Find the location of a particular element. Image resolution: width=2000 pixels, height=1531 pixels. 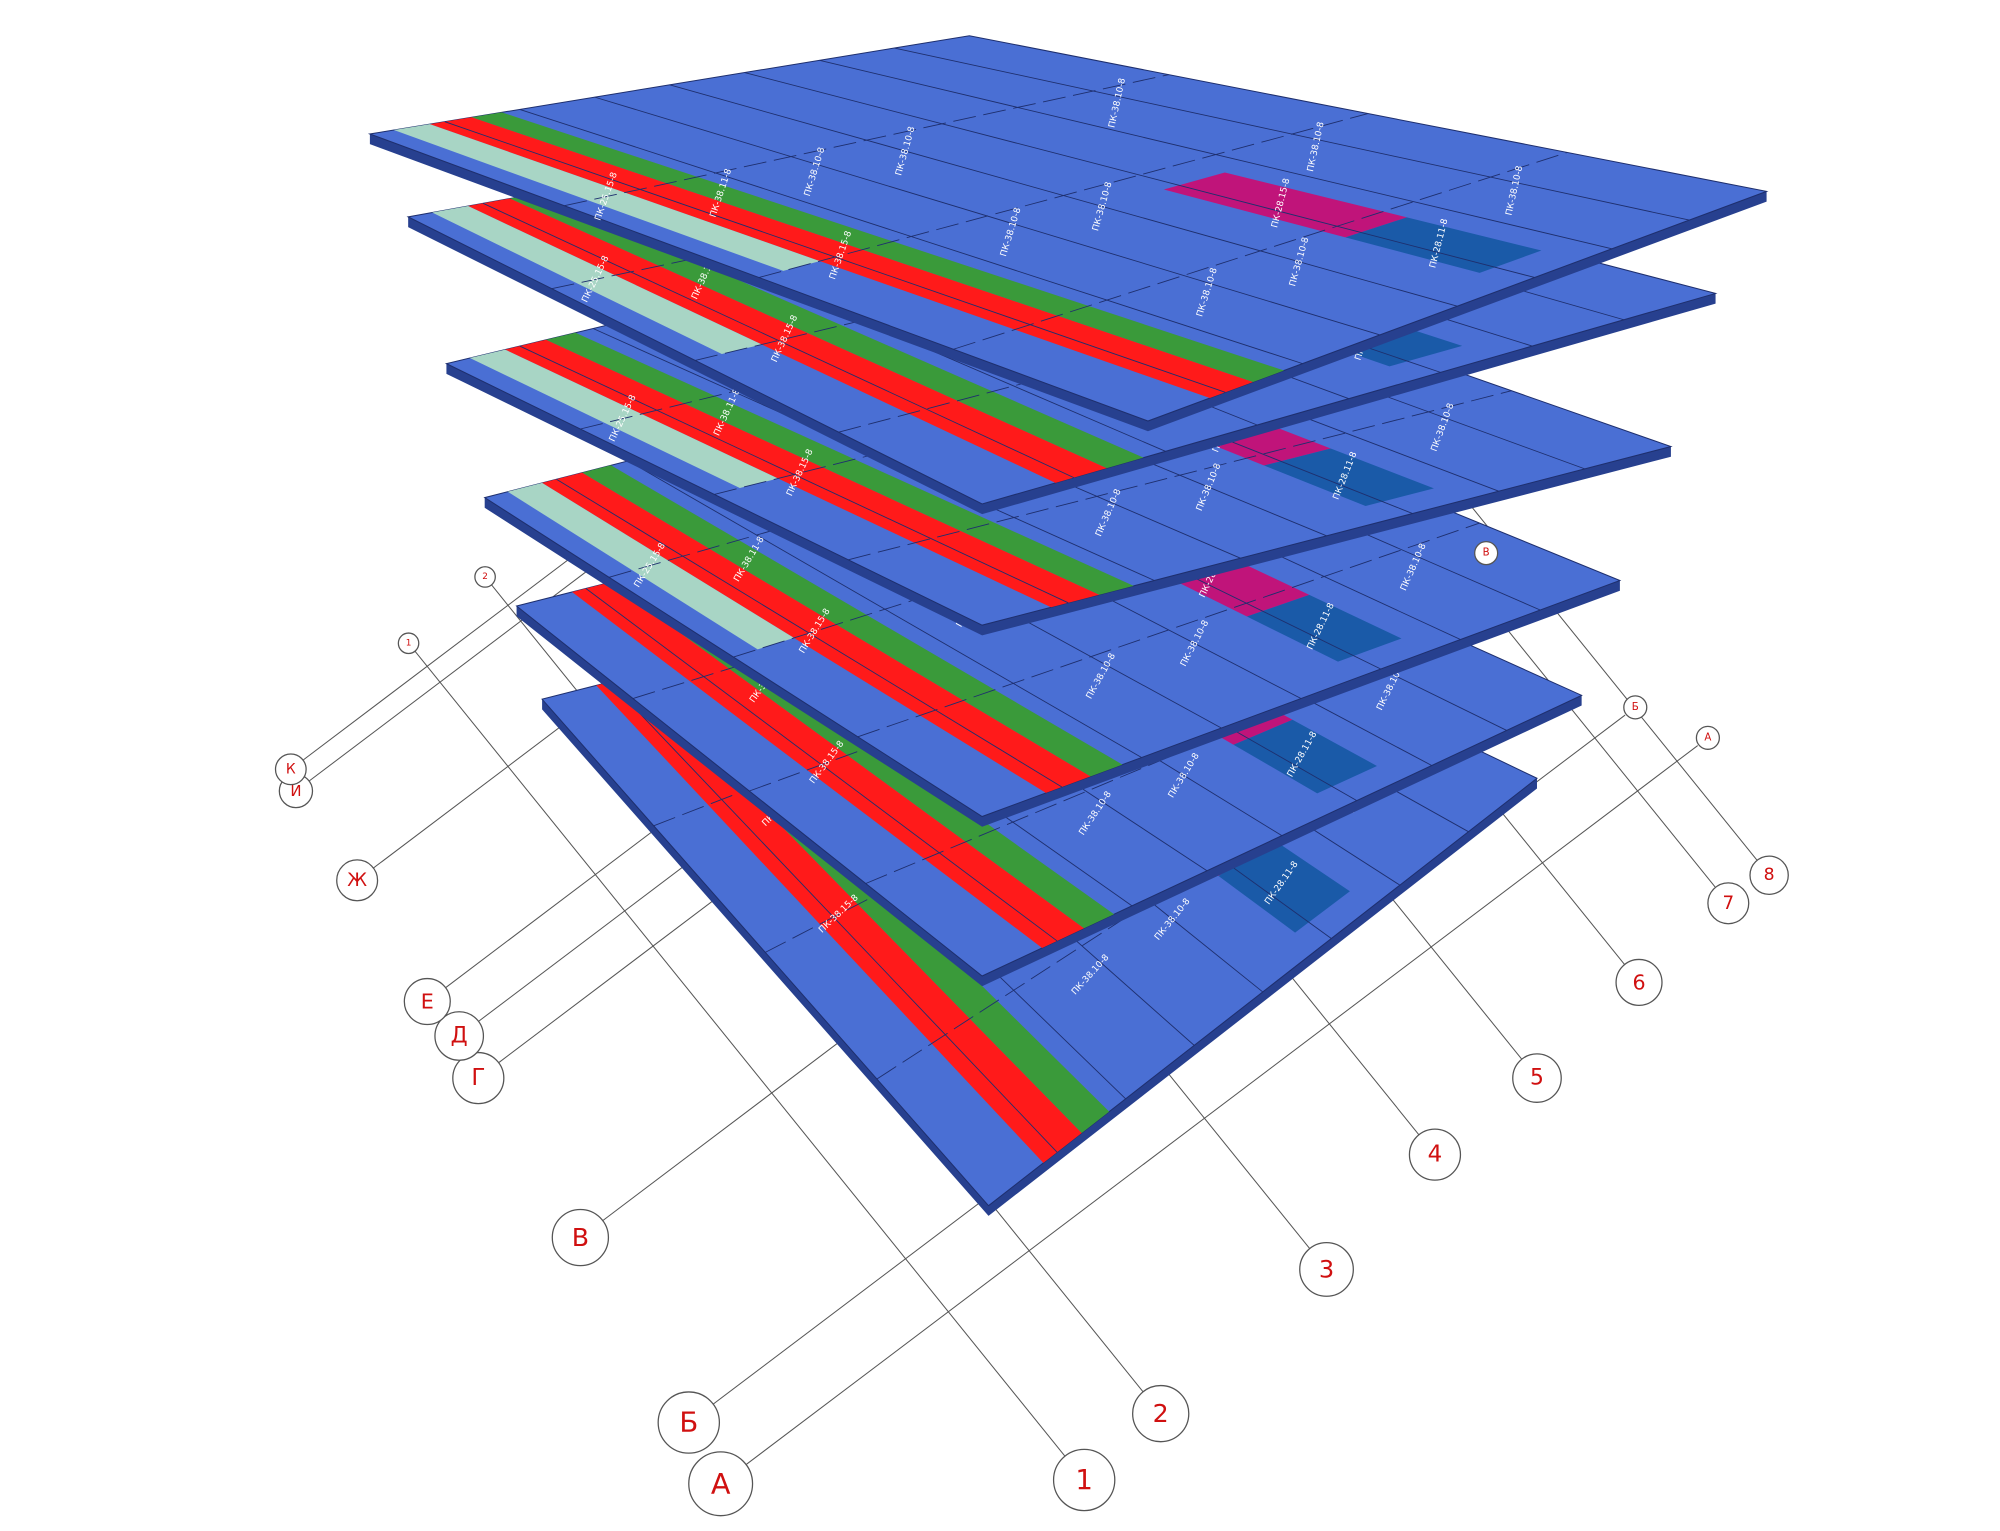

axis-label: 5 is located at coordinates (1537, 1078).